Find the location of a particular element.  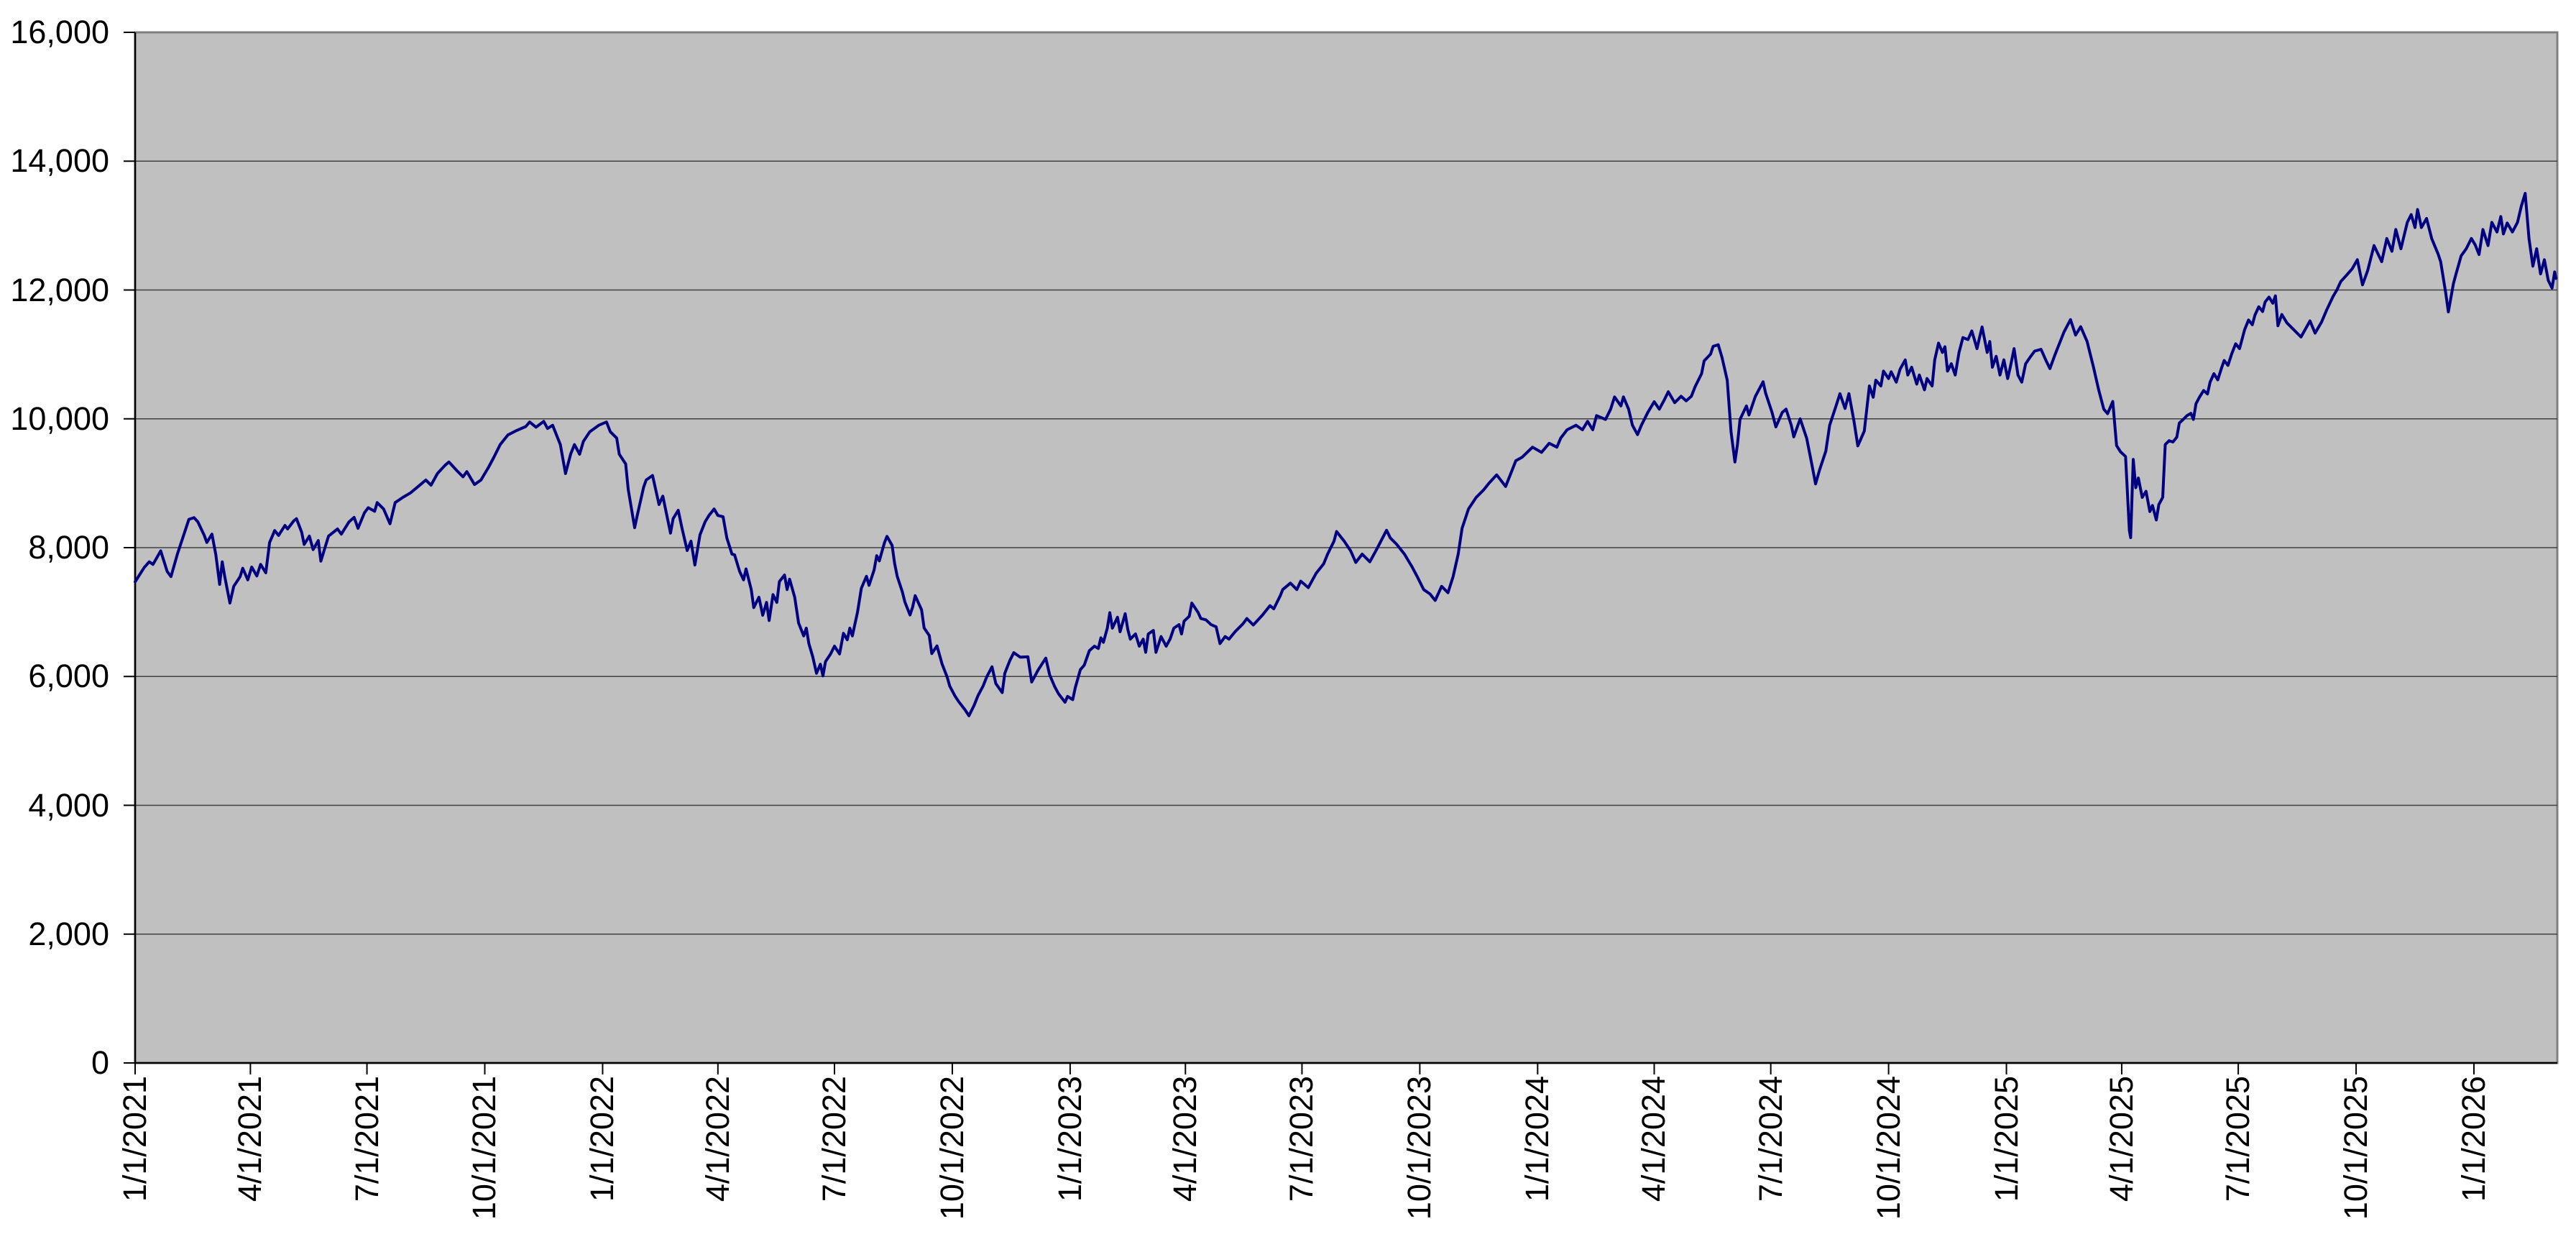

y-axis-label: 16,000 is located at coordinates (59, 32).